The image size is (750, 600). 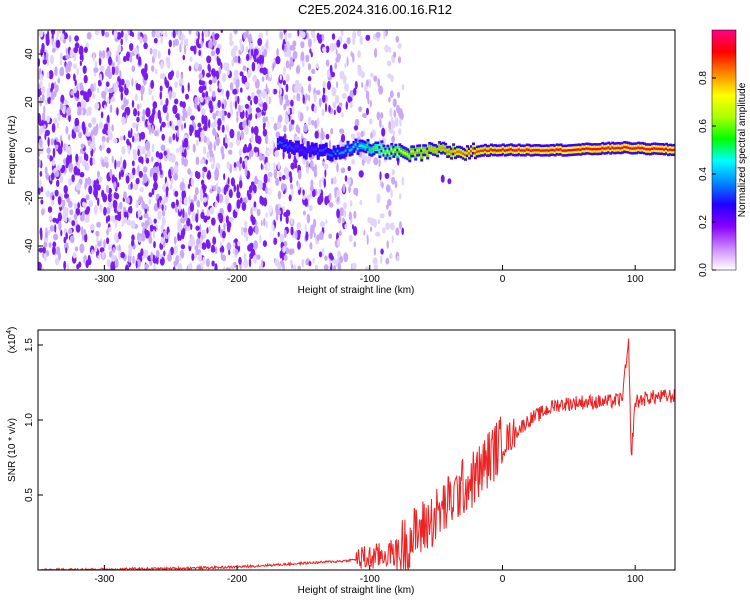 What do you see at coordinates (703, 78) in the screenshot?
I see `colorbar-tick-label: 0.8` at bounding box center [703, 78].